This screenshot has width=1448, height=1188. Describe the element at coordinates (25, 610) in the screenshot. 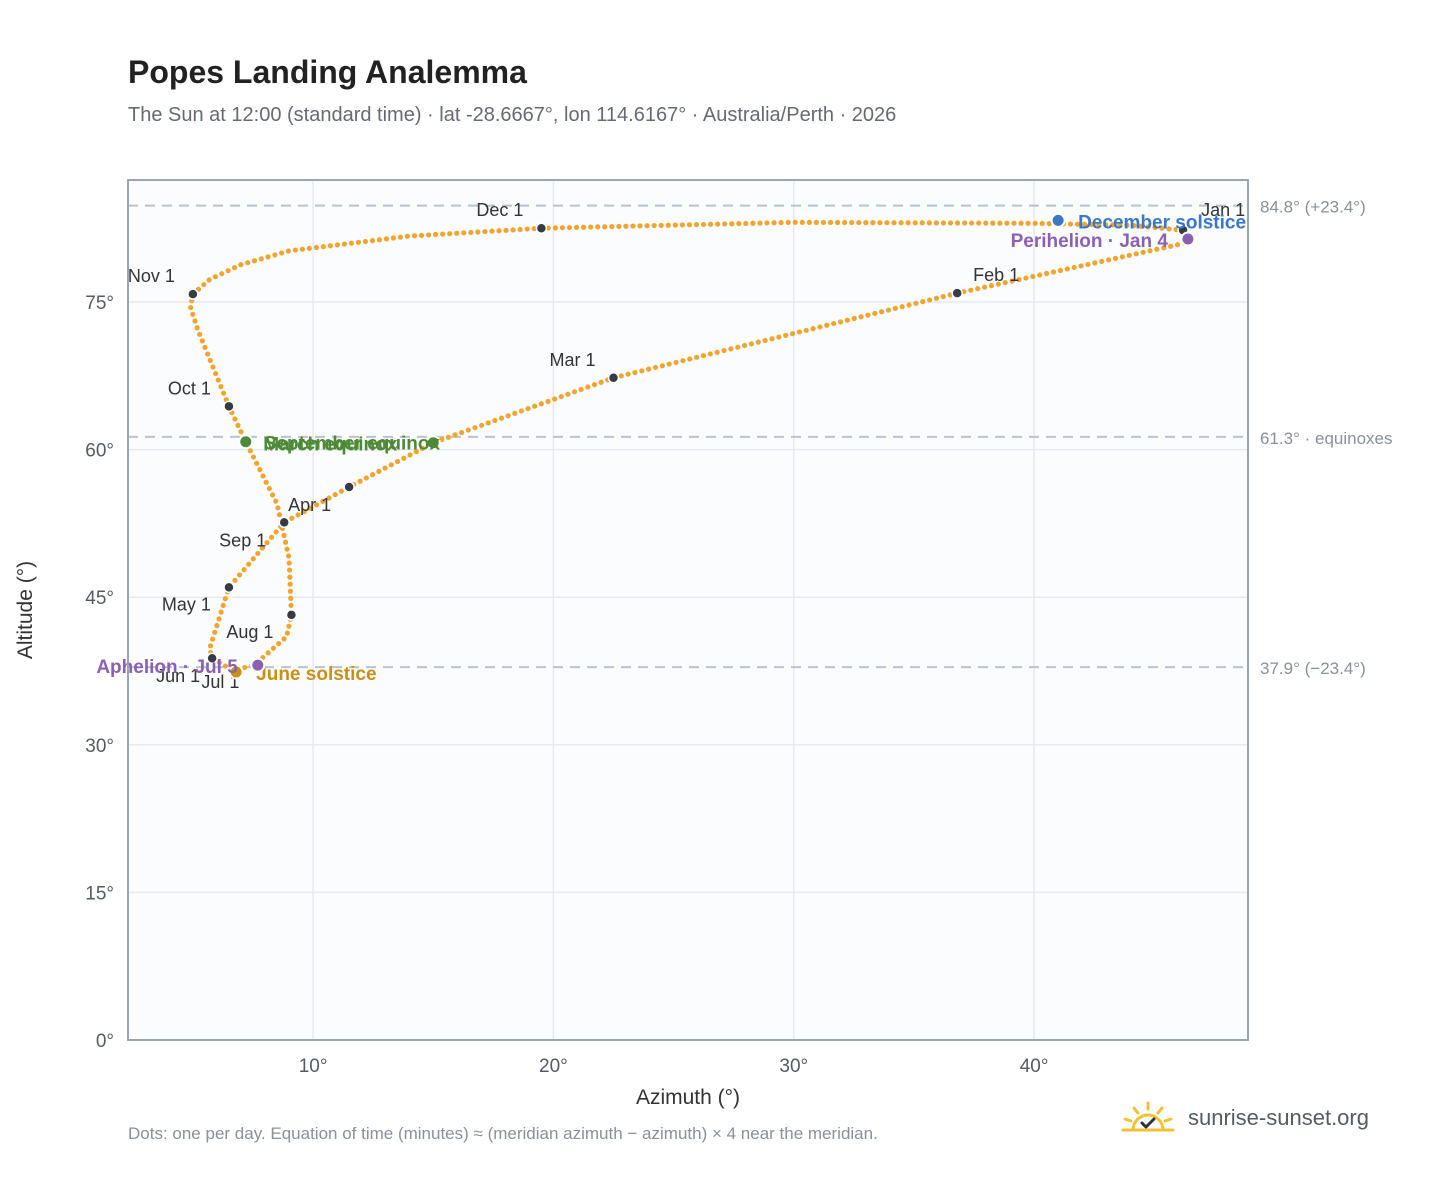

I see `y-axis-label: Altitude (°)` at that location.